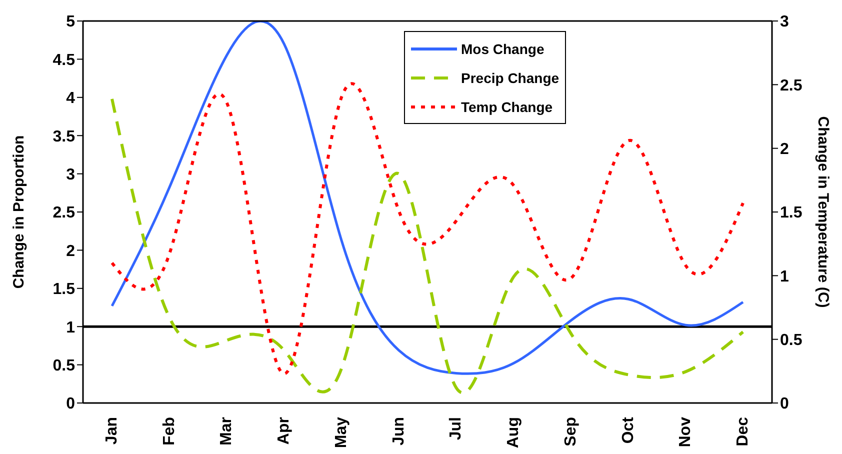  What do you see at coordinates (64, 137) in the screenshot?
I see `y-tick-label: 3.5` at bounding box center [64, 137].